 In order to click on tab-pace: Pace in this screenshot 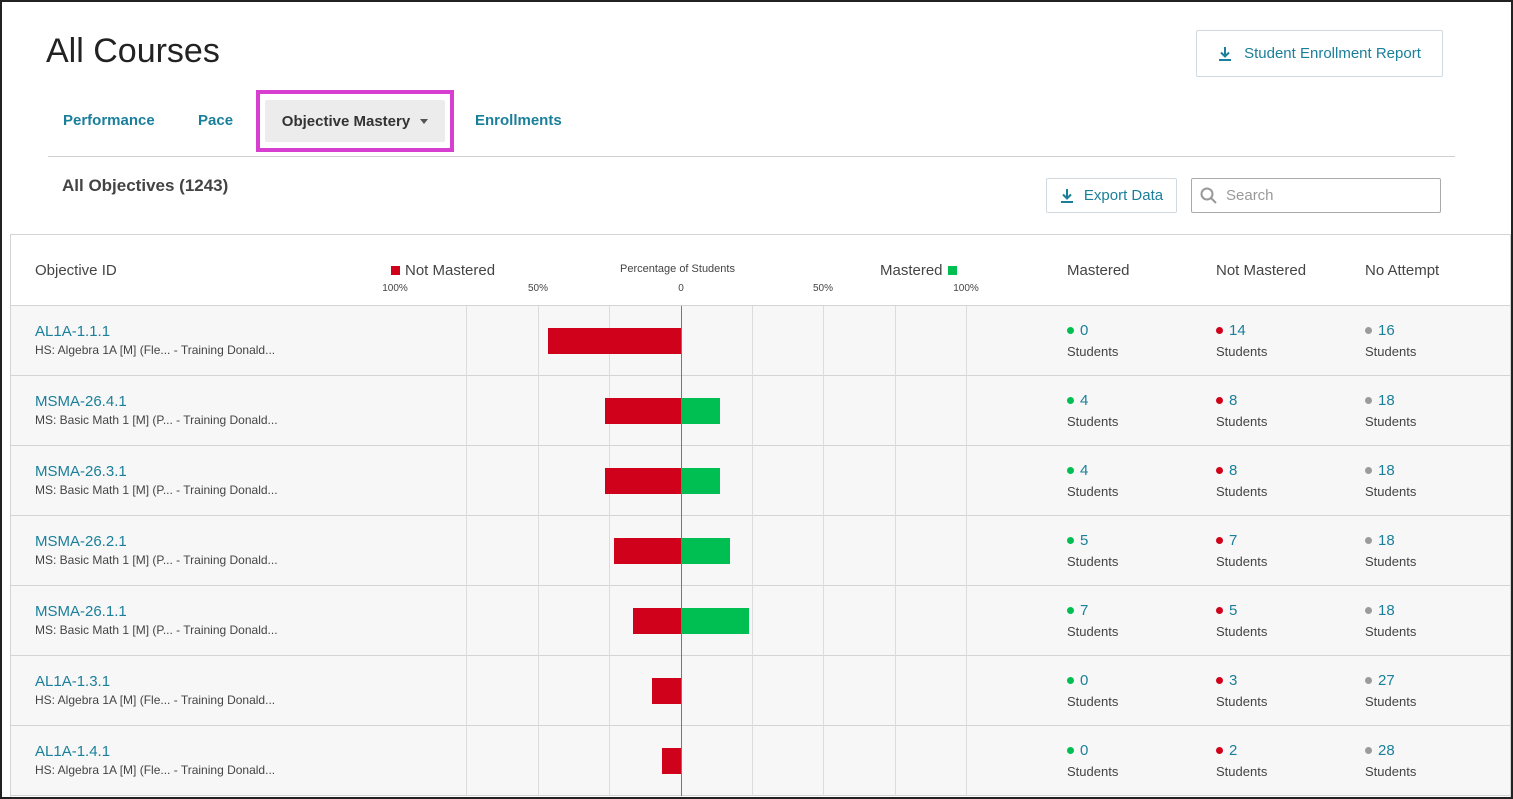, I will do `click(216, 120)`.